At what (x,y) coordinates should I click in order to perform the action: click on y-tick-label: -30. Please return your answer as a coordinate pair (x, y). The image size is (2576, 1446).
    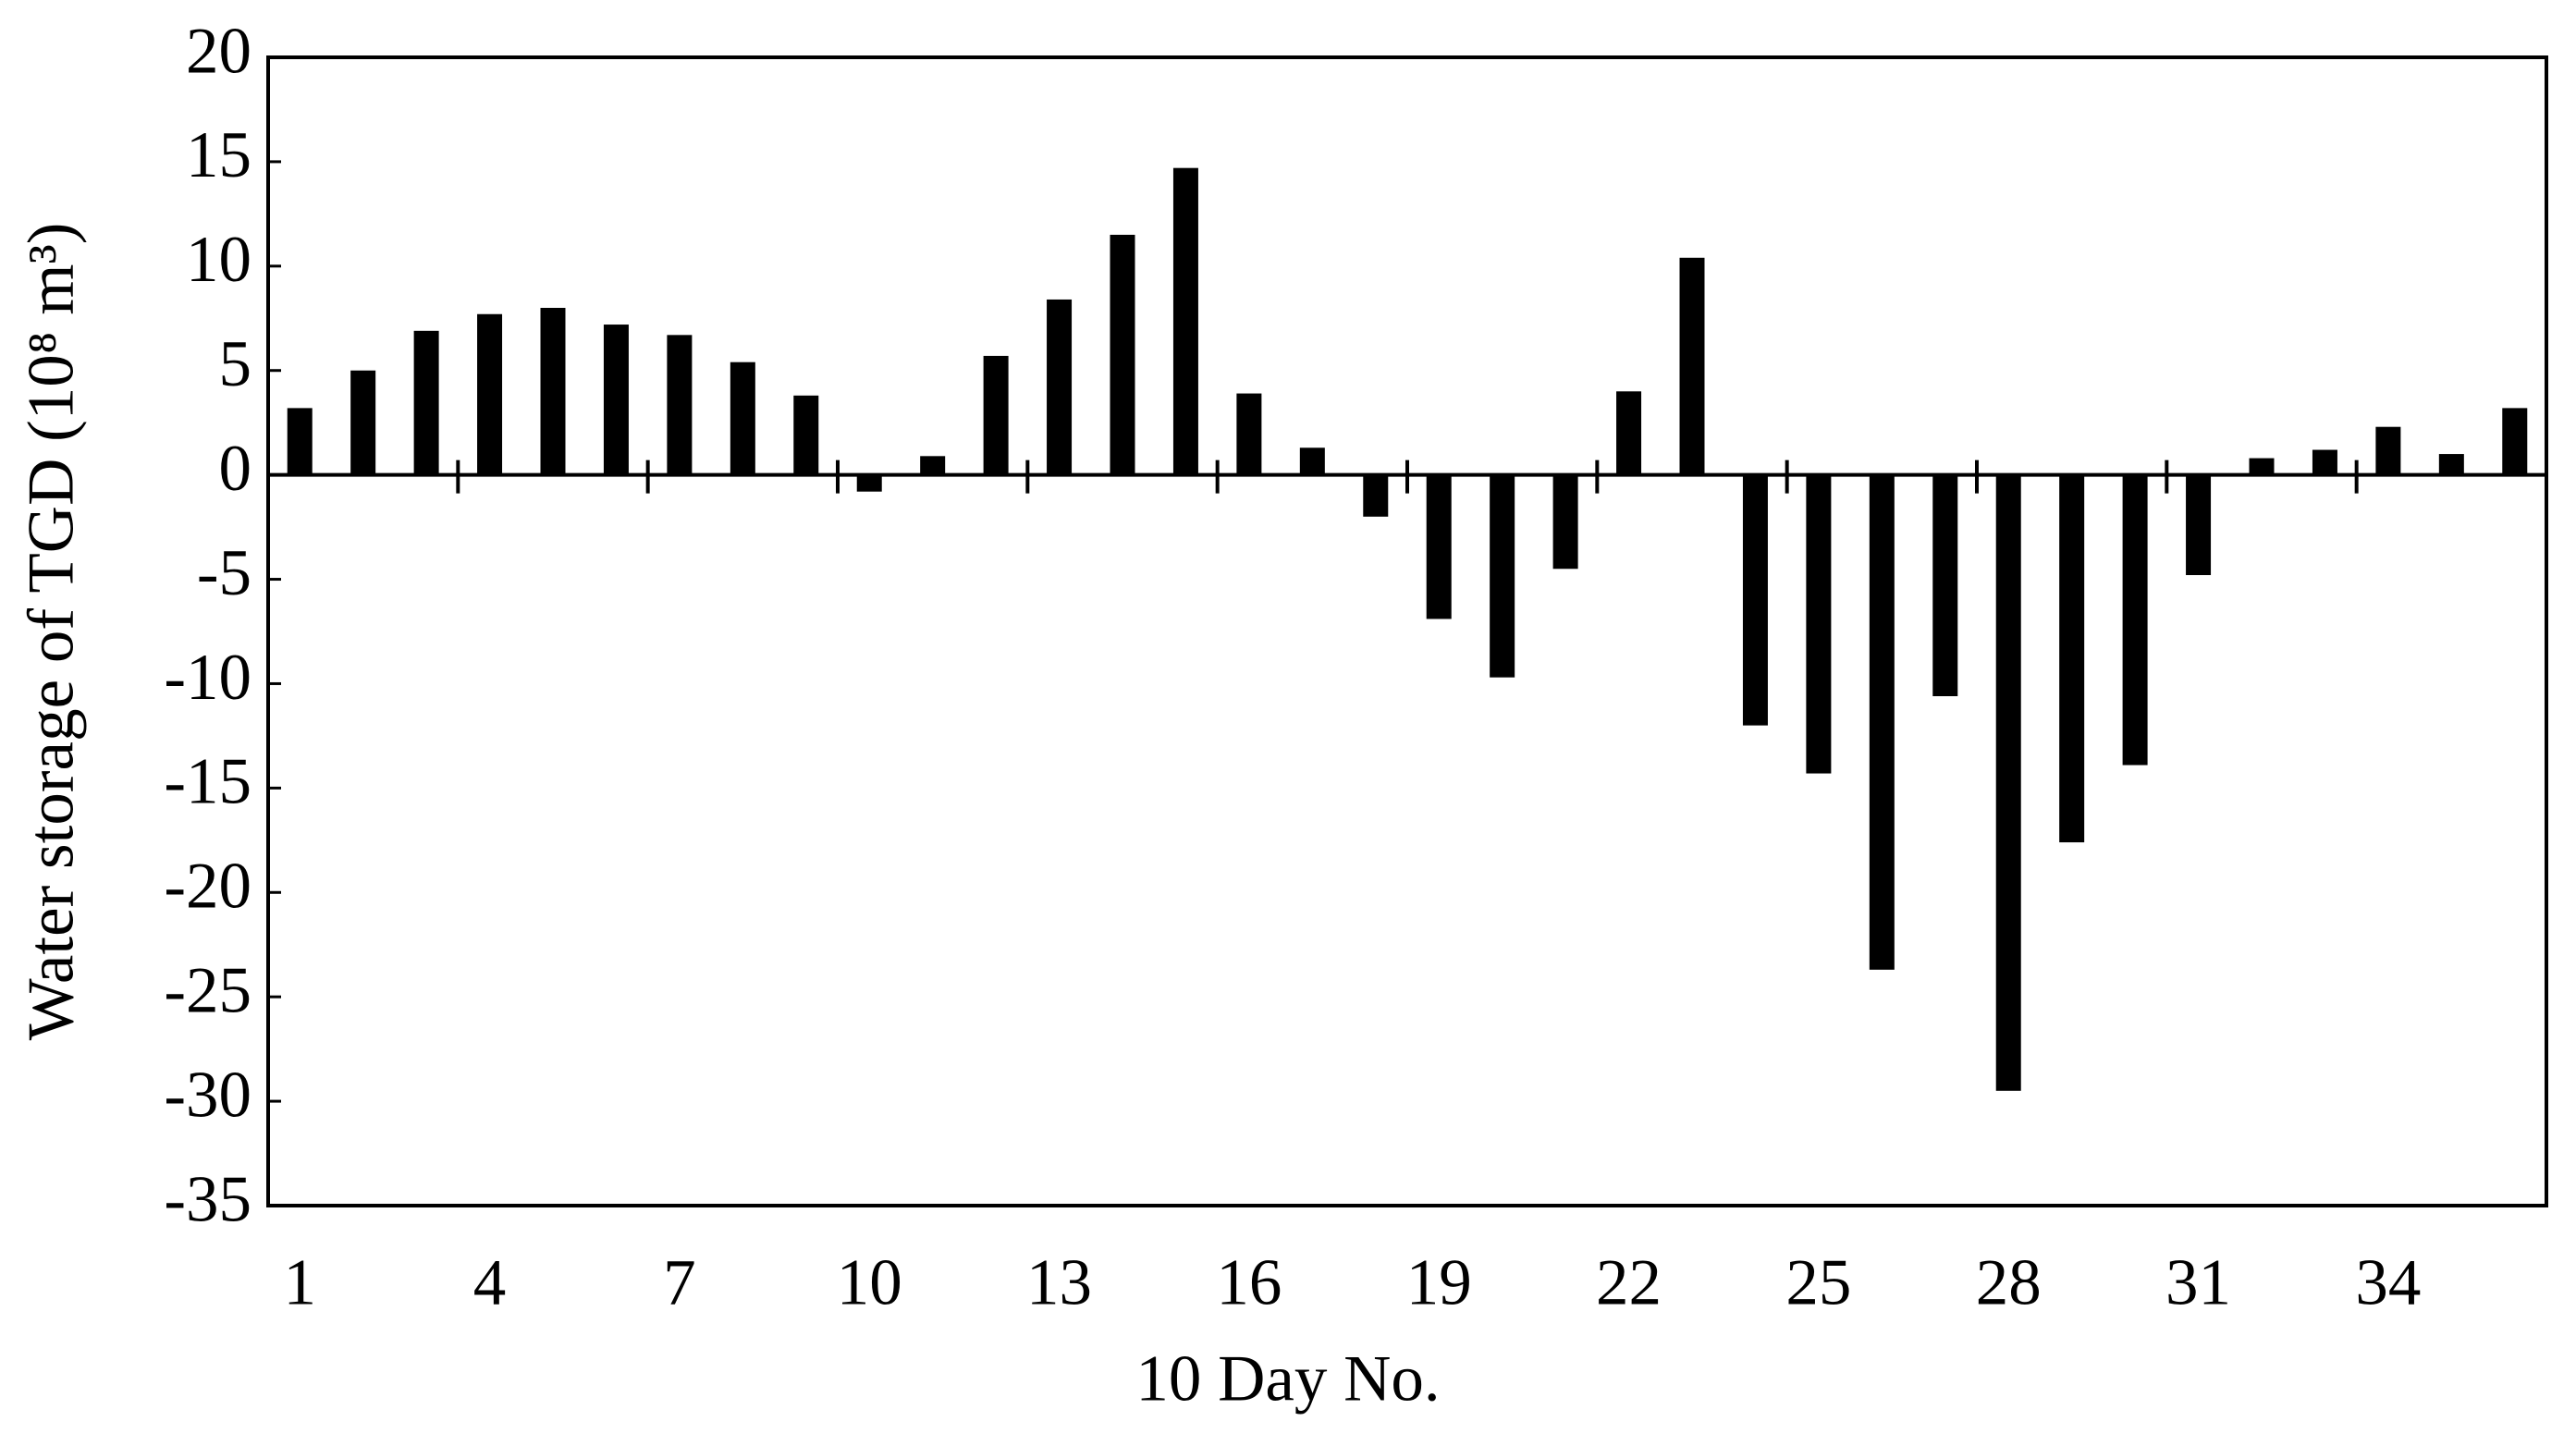
    Looking at the image, I should click on (207, 1095).